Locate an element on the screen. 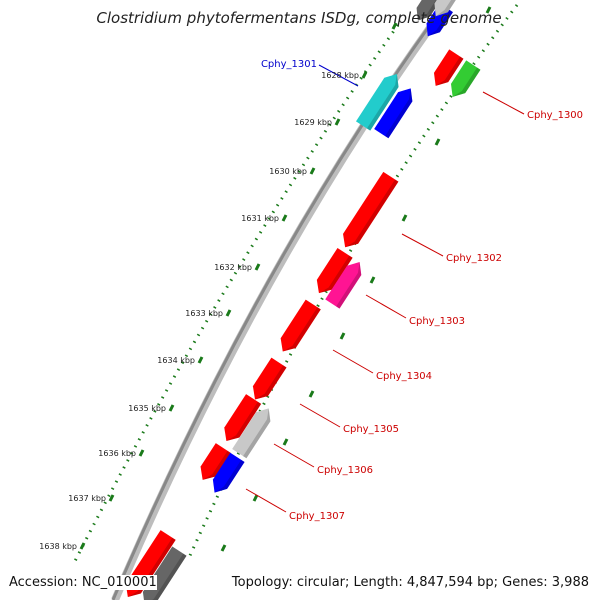 This screenshot has height=600, width=600. kbp-label: 1631 kbp is located at coordinates (260, 218).